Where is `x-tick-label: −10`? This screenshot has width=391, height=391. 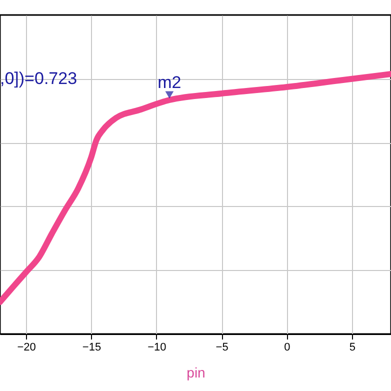 x-tick-label: −10 is located at coordinates (157, 348).